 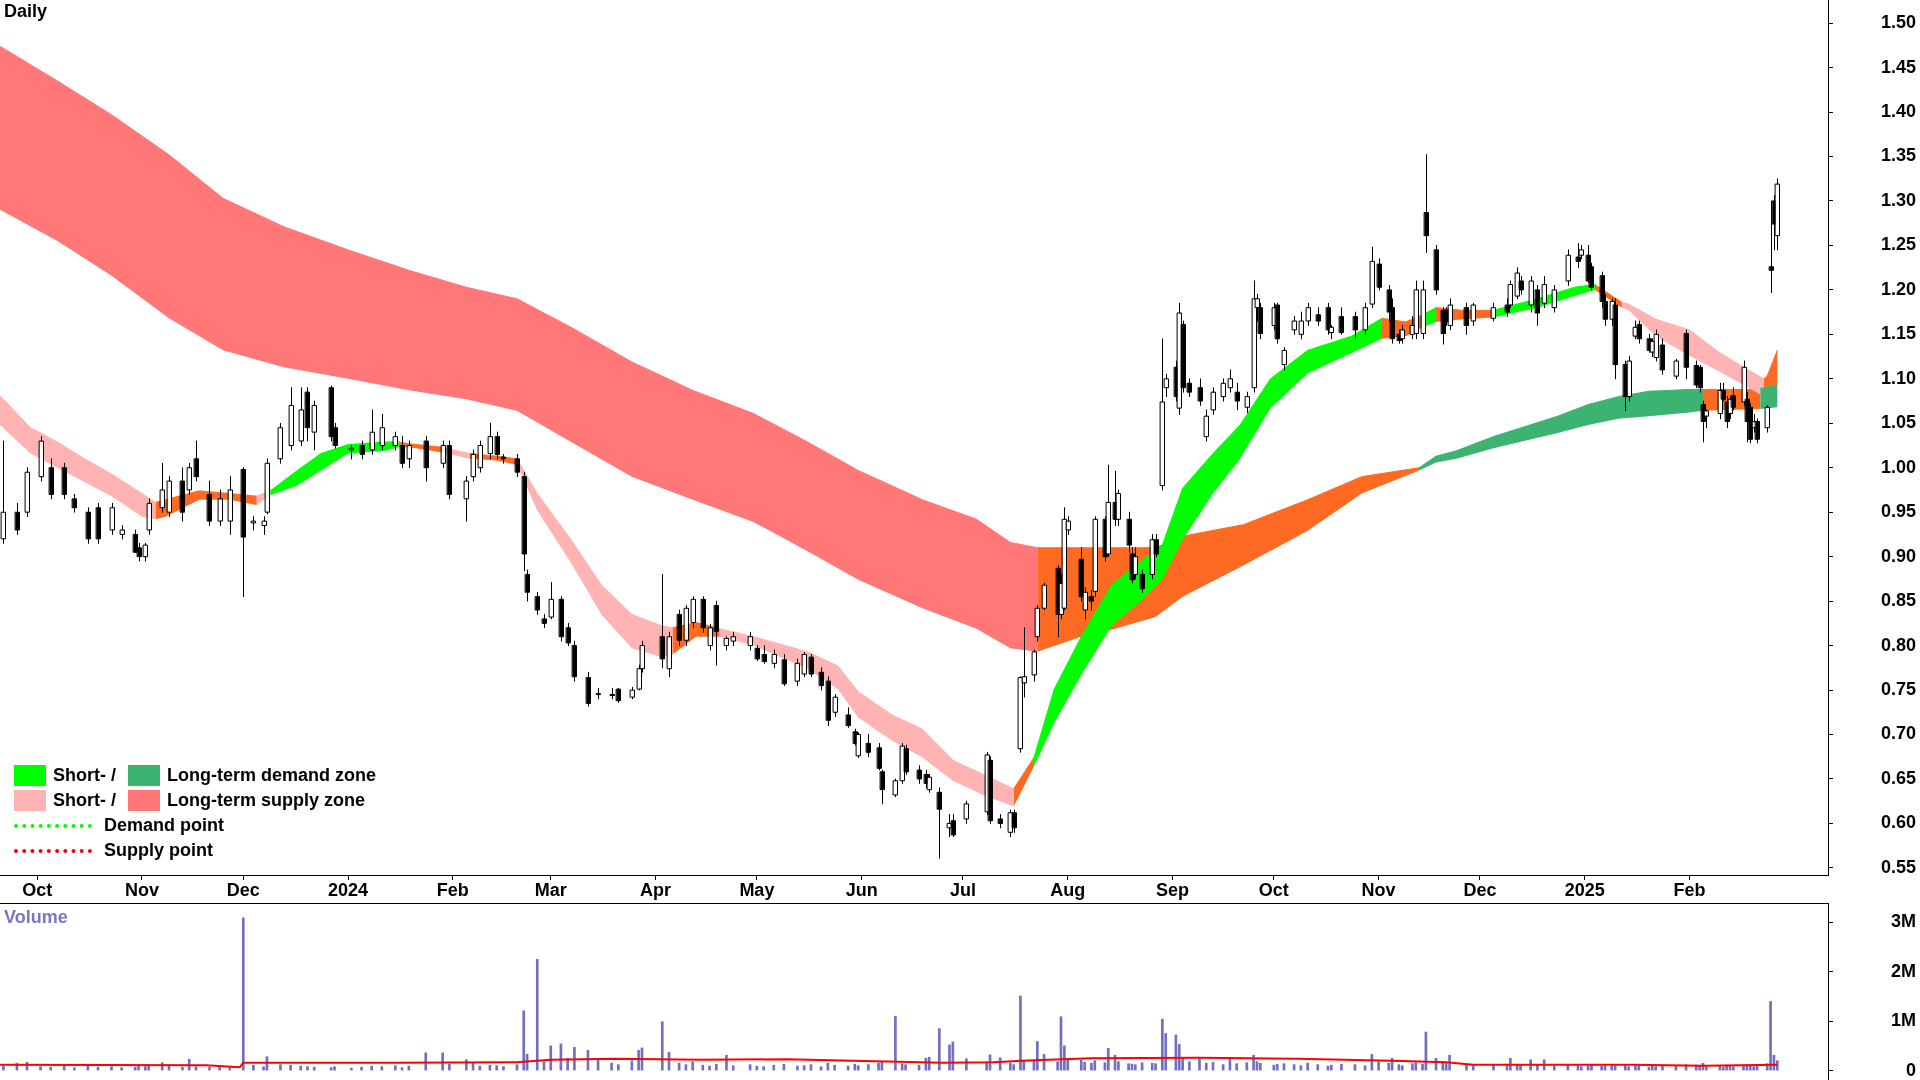 I want to click on chart-title: Volume, so click(x=36, y=917).